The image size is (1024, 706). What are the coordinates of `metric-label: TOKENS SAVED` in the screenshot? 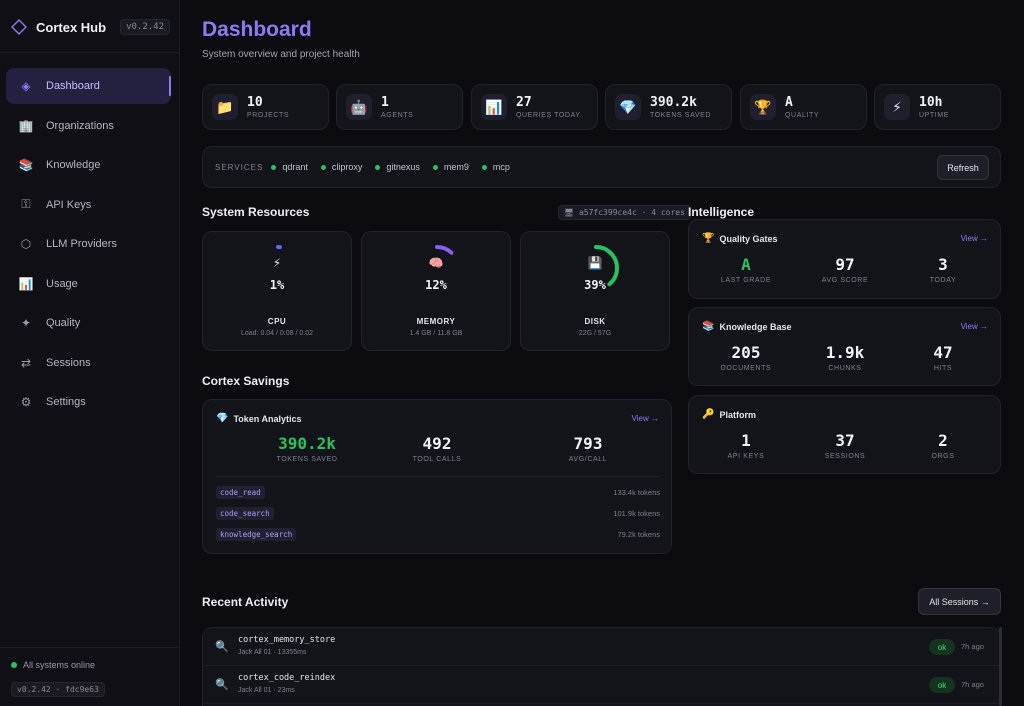 It's located at (307, 459).